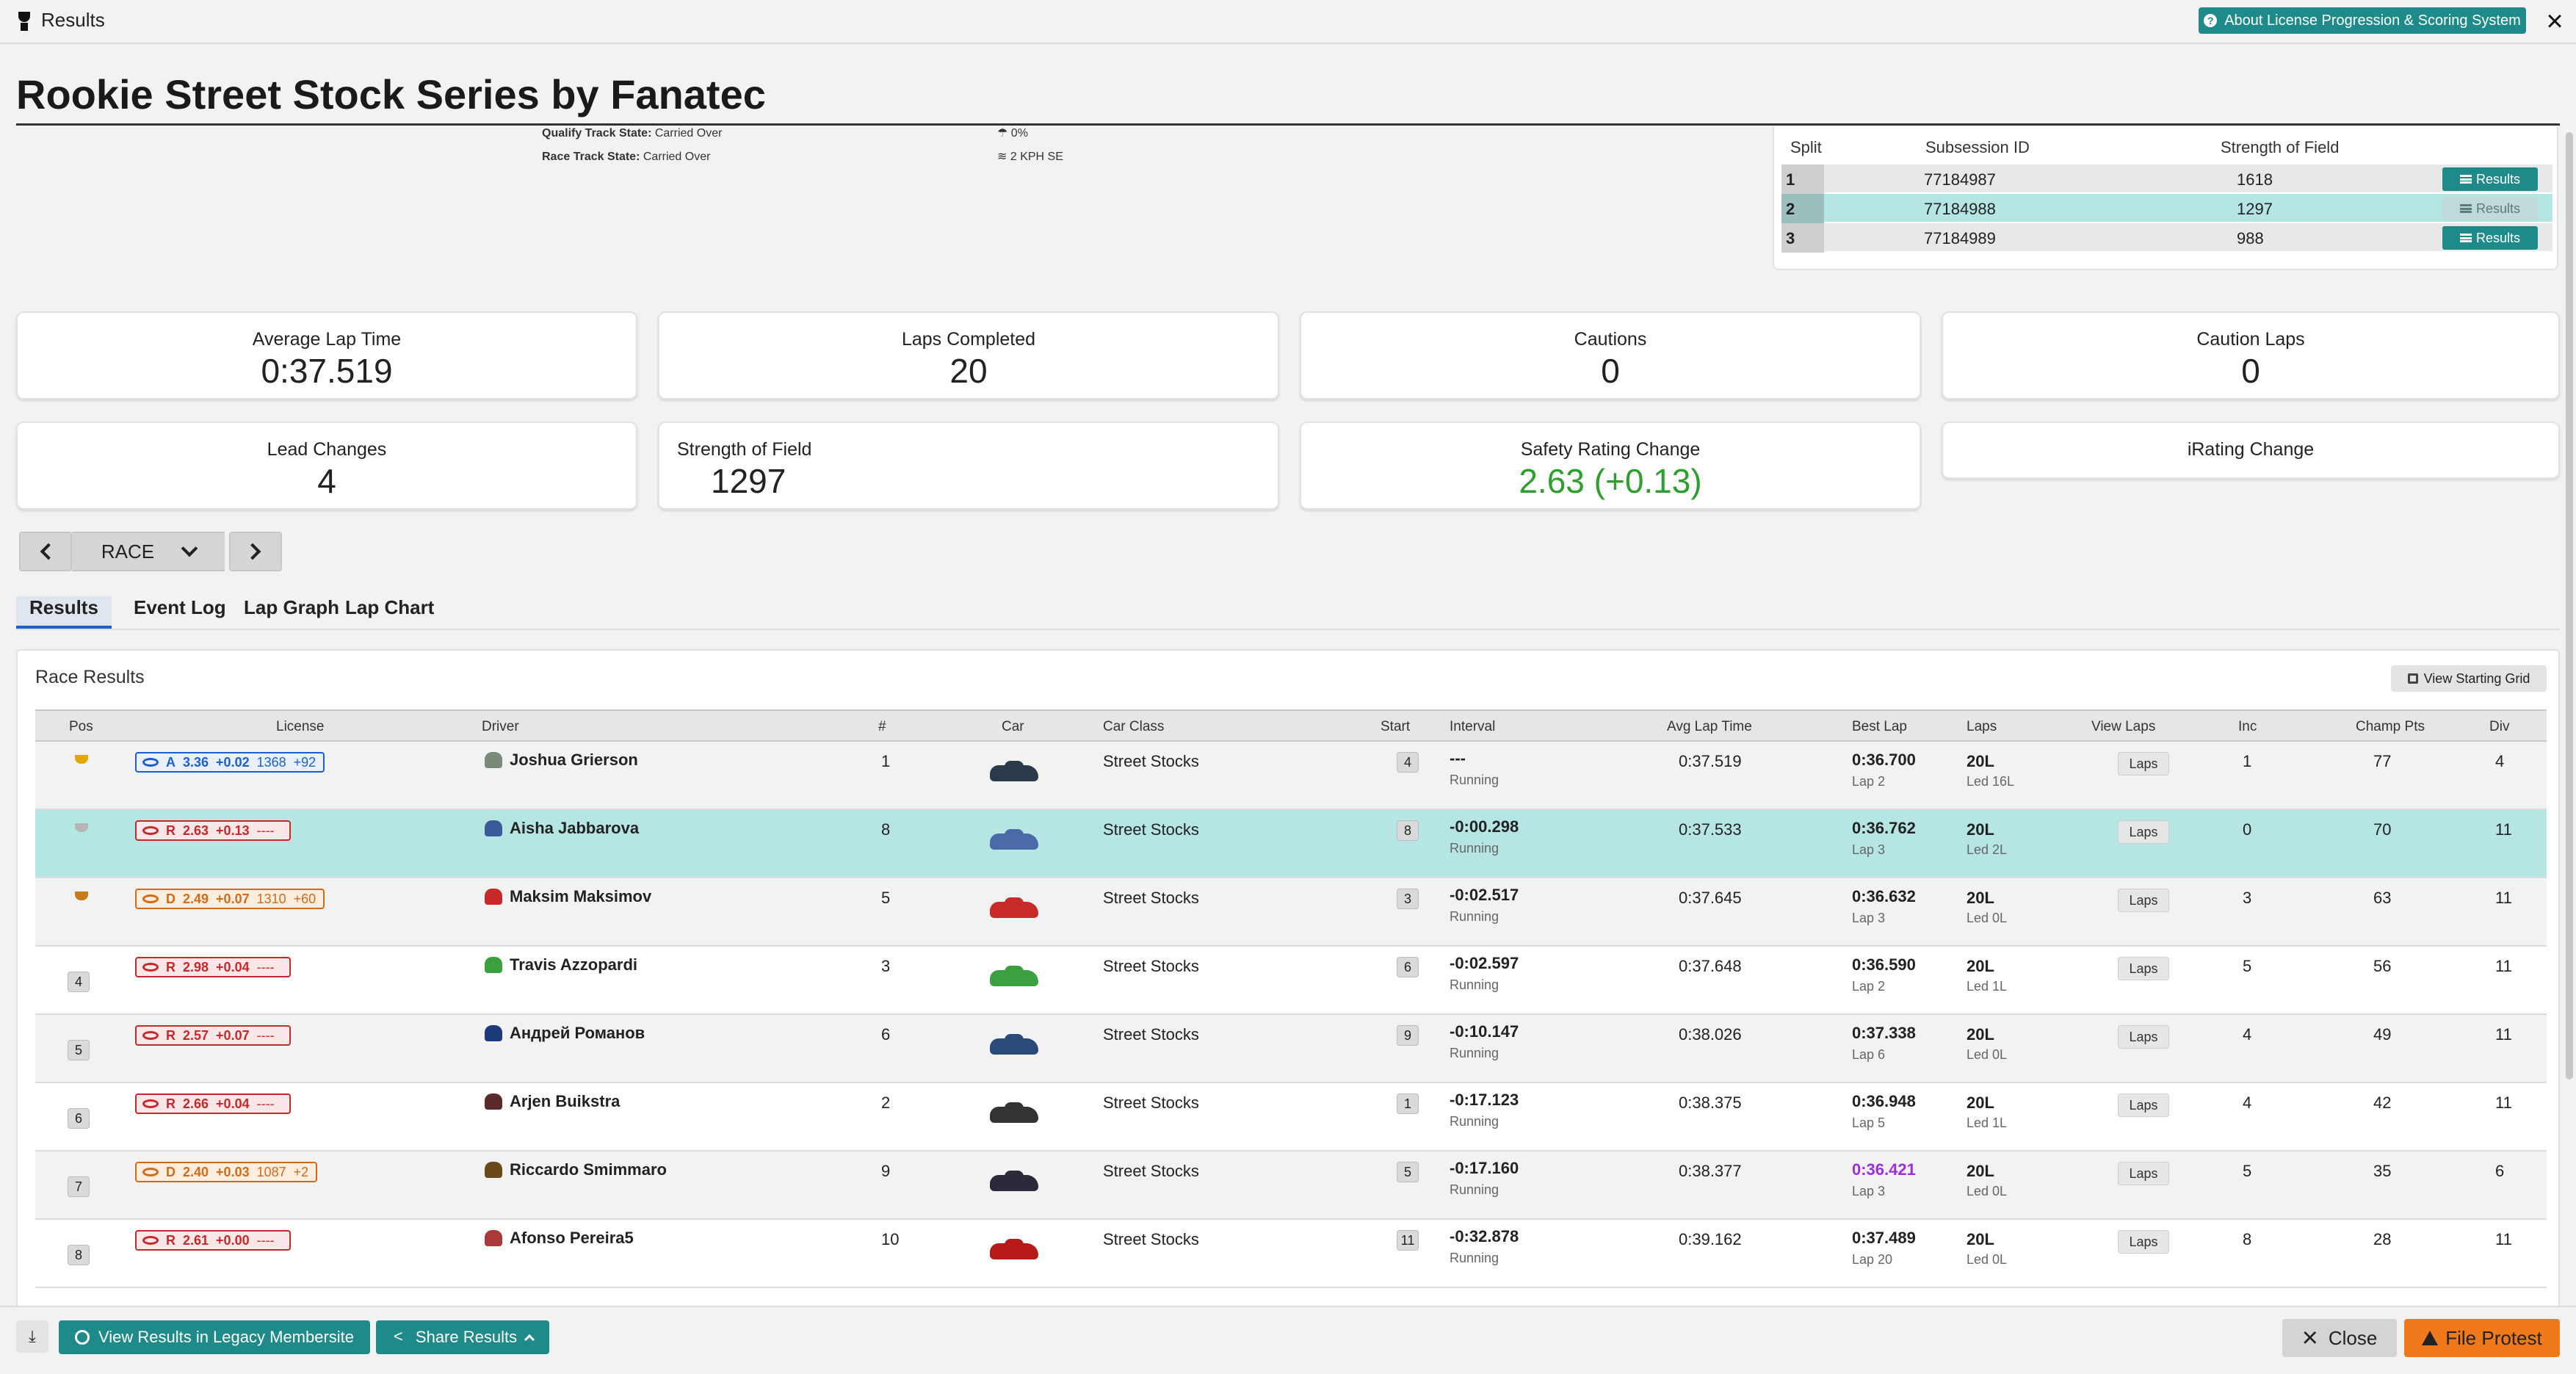 The height and width of the screenshot is (1374, 2576). What do you see at coordinates (32, 1336) in the screenshot?
I see `download-button: ⤓` at bounding box center [32, 1336].